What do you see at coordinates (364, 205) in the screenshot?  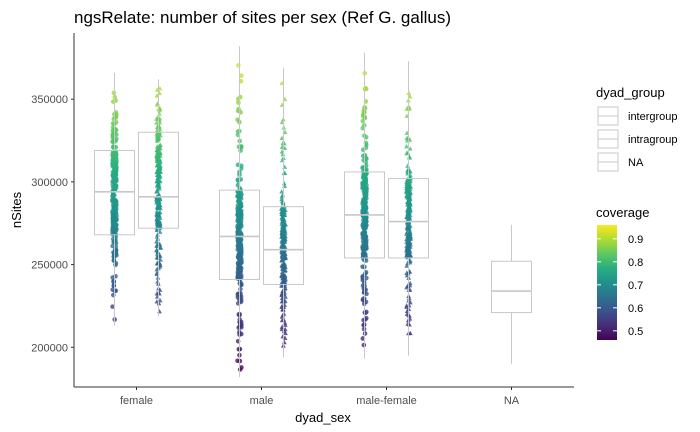 I see `box-male-female-intergroup` at bounding box center [364, 205].